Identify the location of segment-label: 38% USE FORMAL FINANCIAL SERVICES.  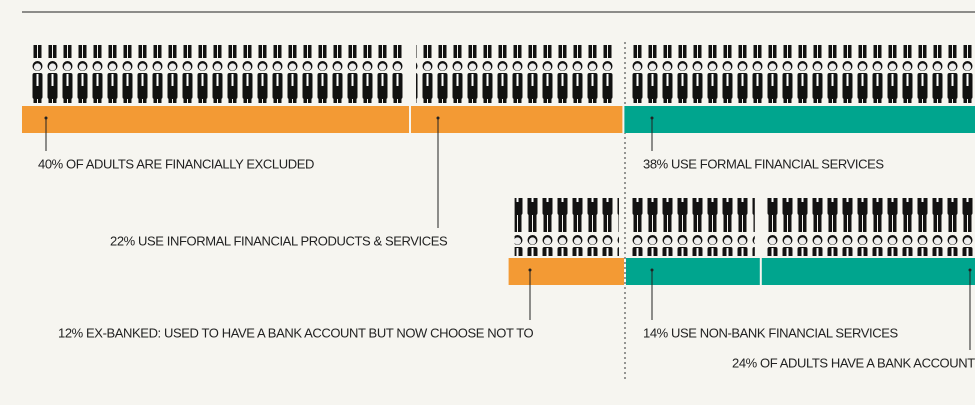
(763, 163).